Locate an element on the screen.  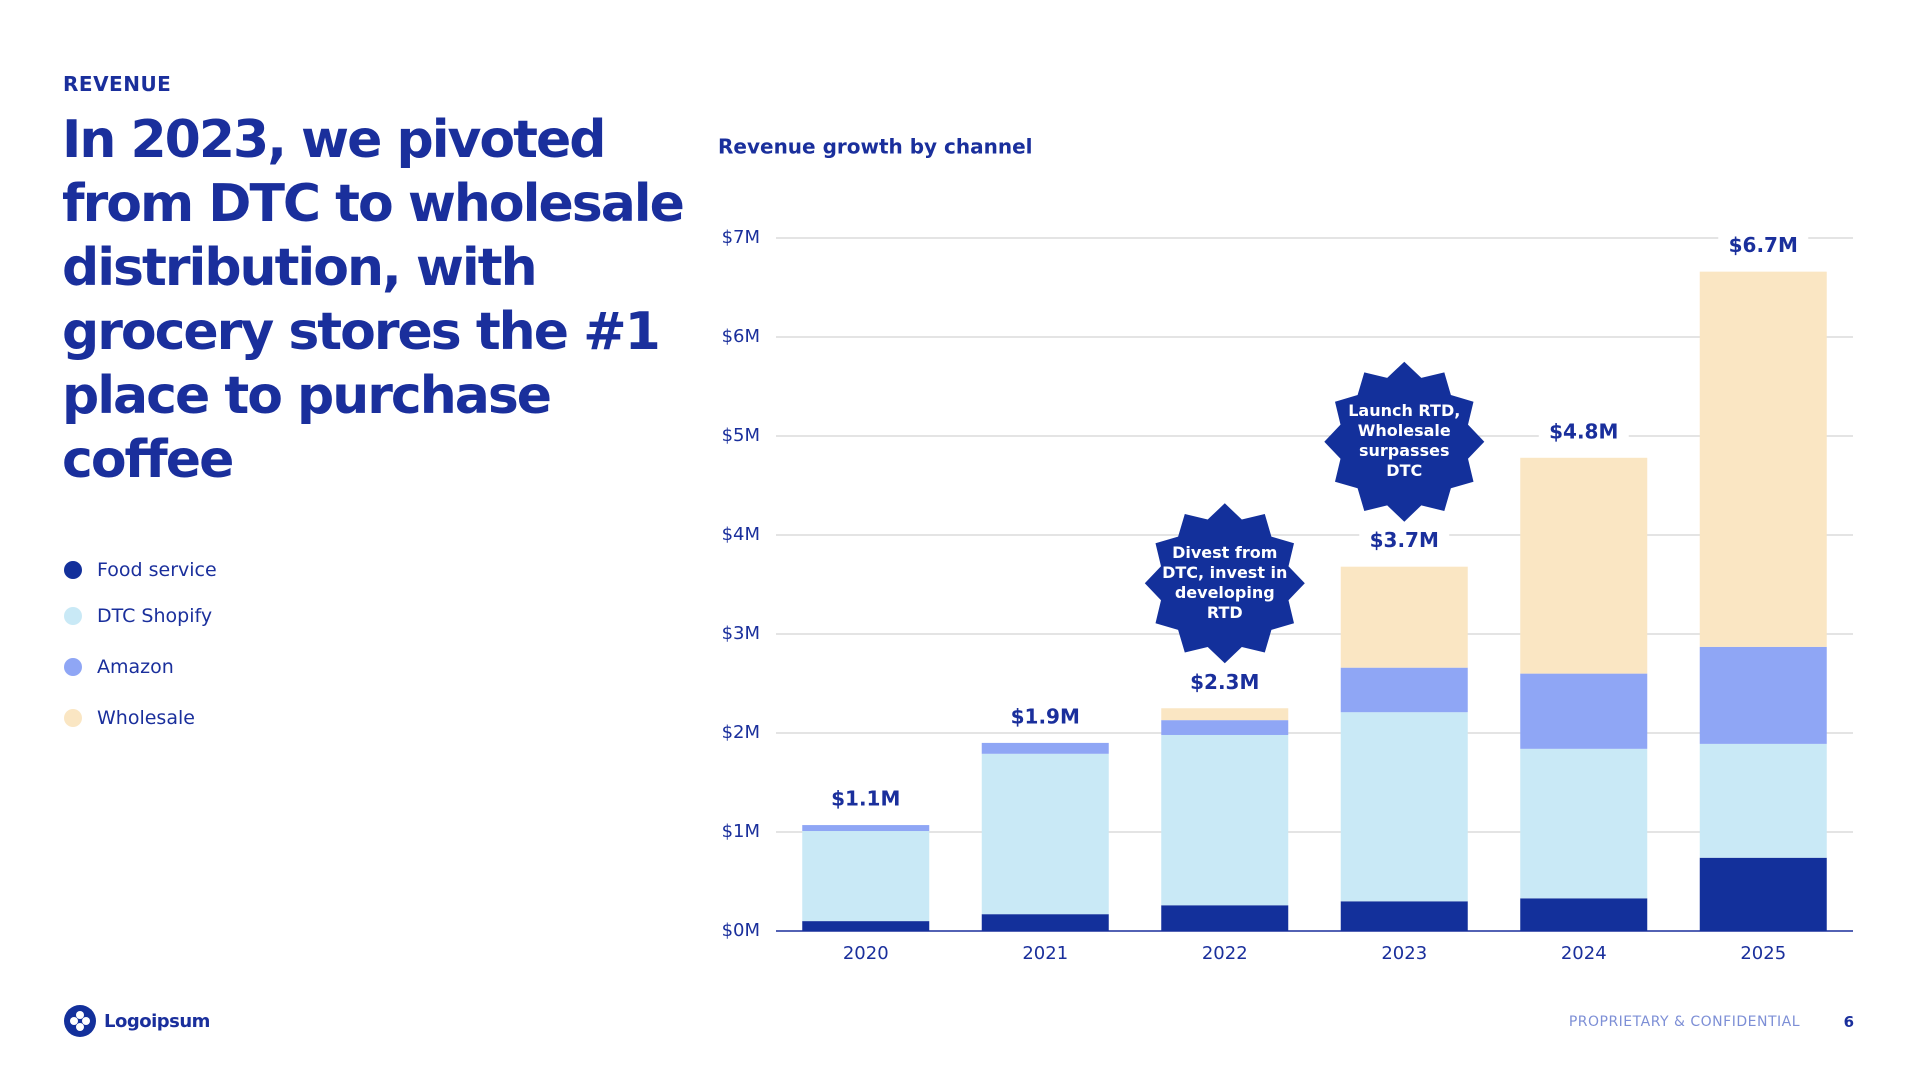
y-tick-label: $6M is located at coordinates (741, 336).